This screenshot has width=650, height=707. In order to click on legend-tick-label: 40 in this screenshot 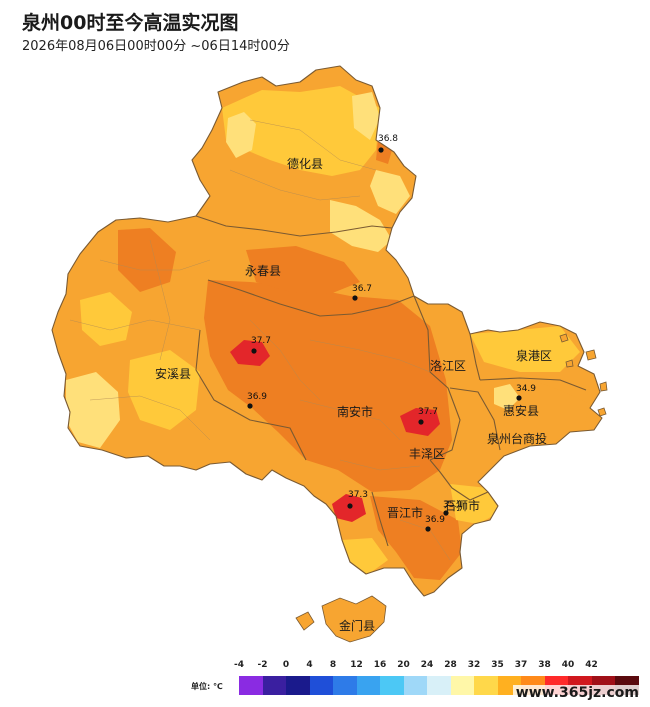, I will do `click(568, 665)`.